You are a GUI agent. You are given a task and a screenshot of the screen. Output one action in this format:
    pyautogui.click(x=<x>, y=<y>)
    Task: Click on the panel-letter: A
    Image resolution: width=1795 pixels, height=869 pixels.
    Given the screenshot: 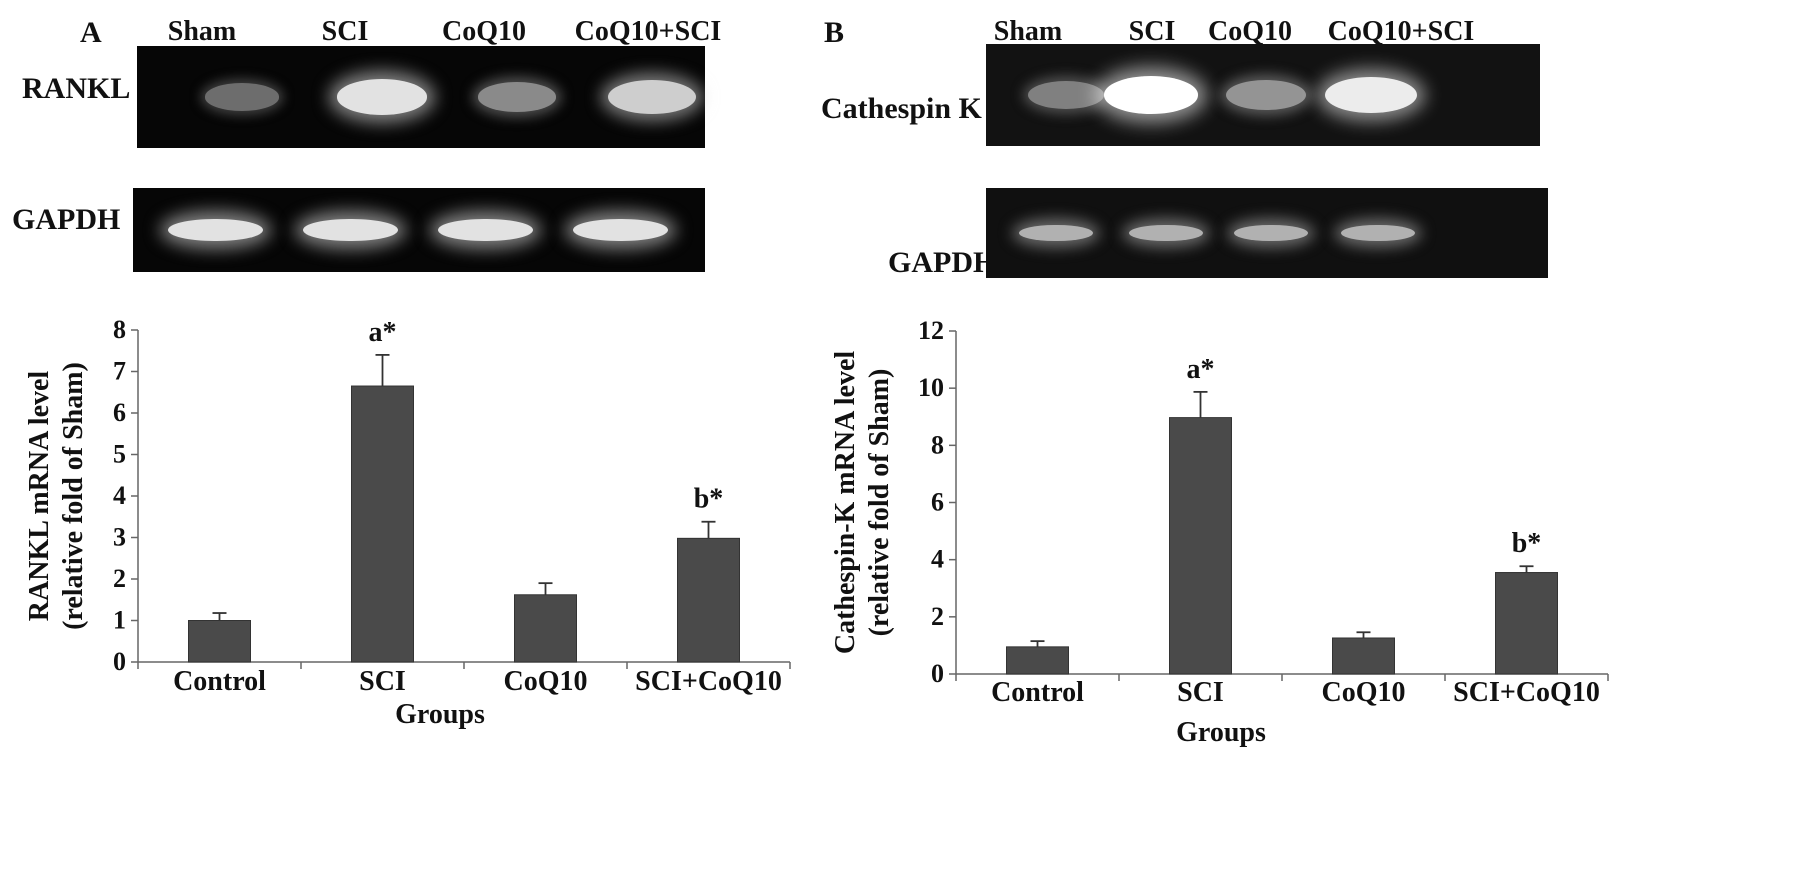 What is the action you would take?
    pyautogui.click(x=91, y=32)
    